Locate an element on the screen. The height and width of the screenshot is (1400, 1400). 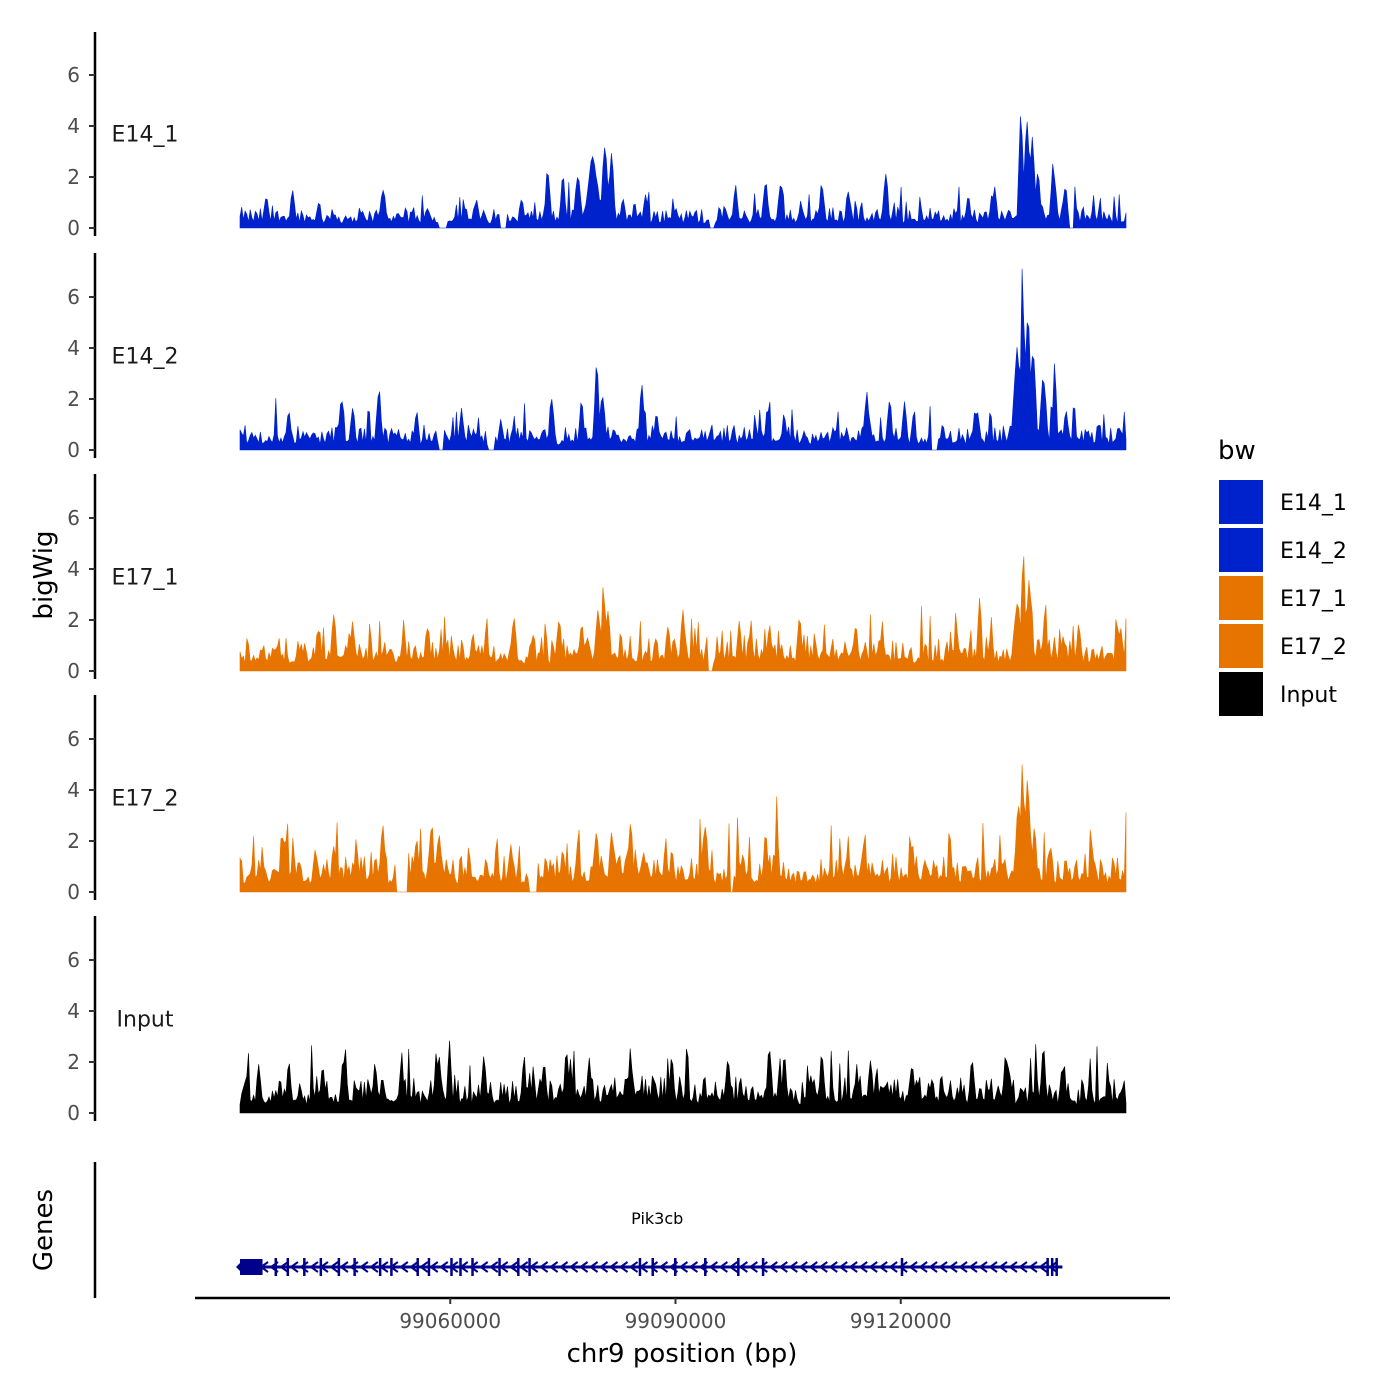
legend-label-e17-2: E17_2 is located at coordinates (1313, 647).